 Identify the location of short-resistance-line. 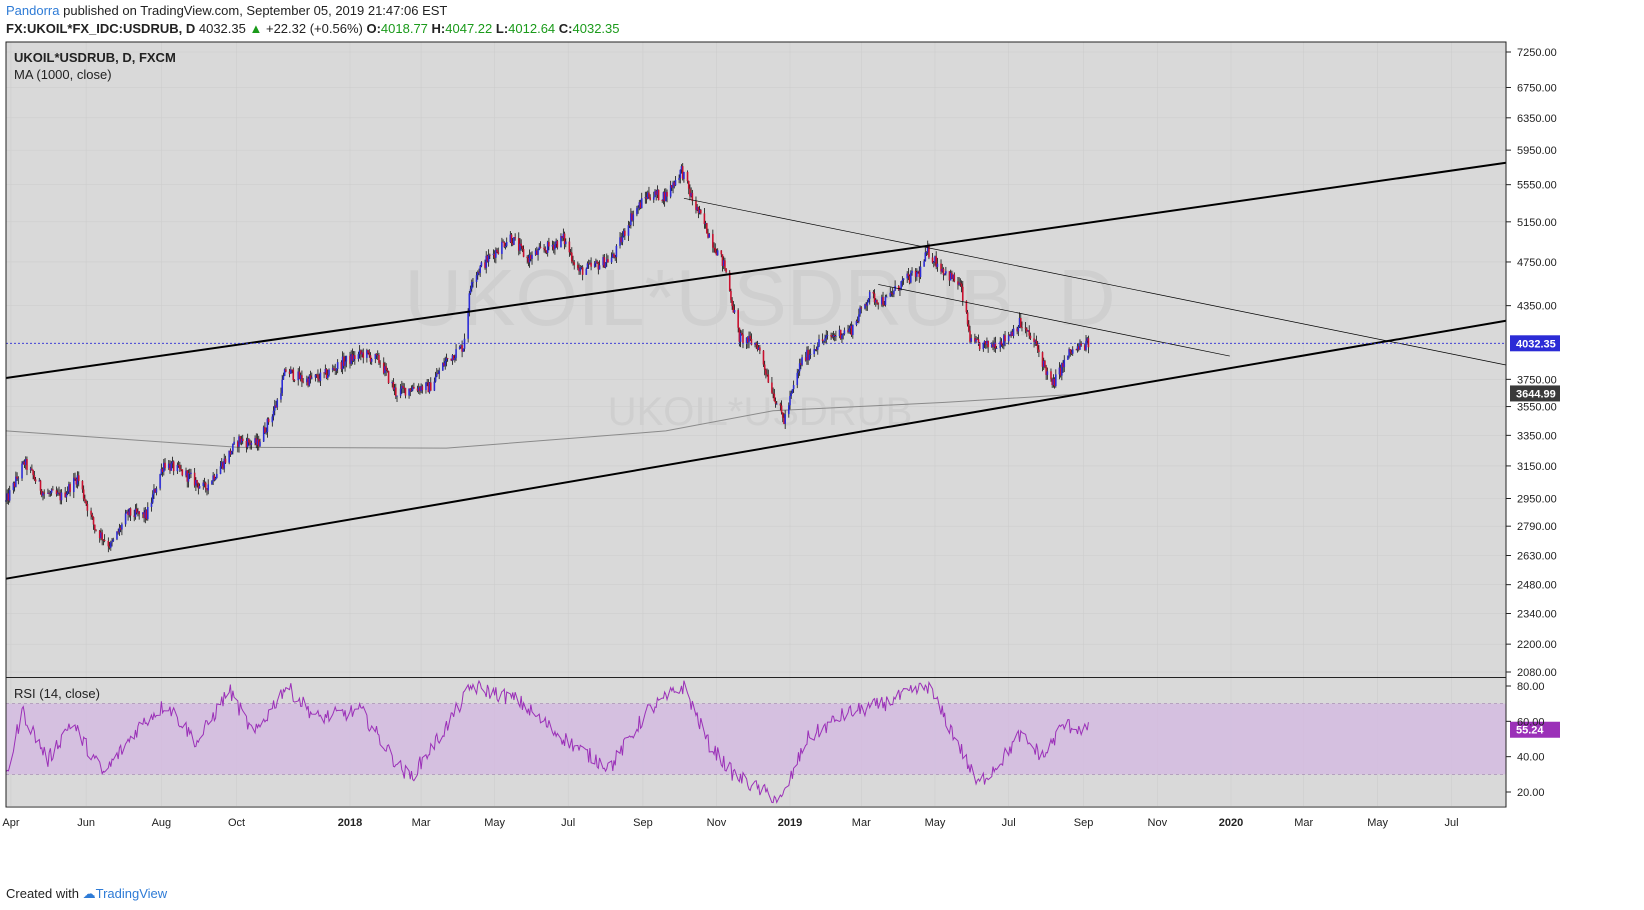
(1054, 320).